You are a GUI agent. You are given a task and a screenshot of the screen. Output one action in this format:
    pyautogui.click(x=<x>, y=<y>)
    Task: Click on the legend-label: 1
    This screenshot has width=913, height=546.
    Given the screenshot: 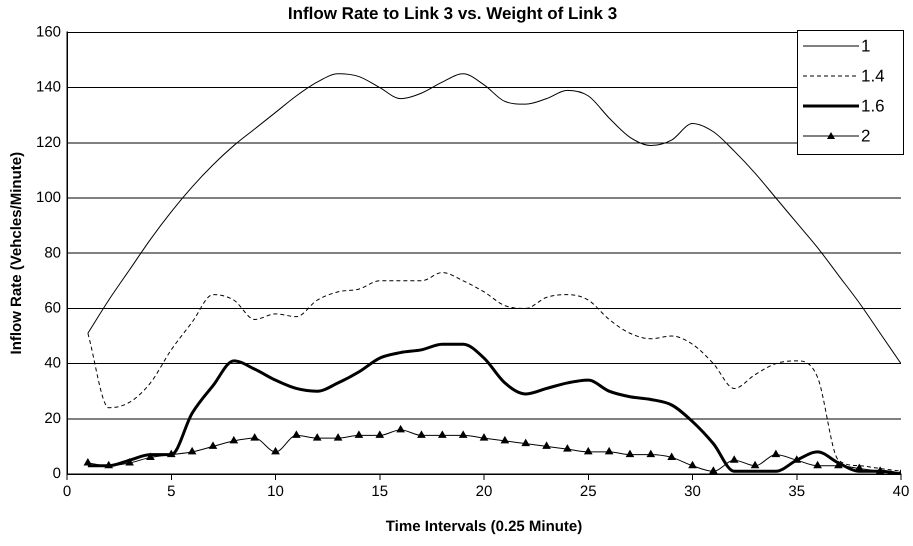 What is the action you would take?
    pyautogui.click(x=865, y=46)
    